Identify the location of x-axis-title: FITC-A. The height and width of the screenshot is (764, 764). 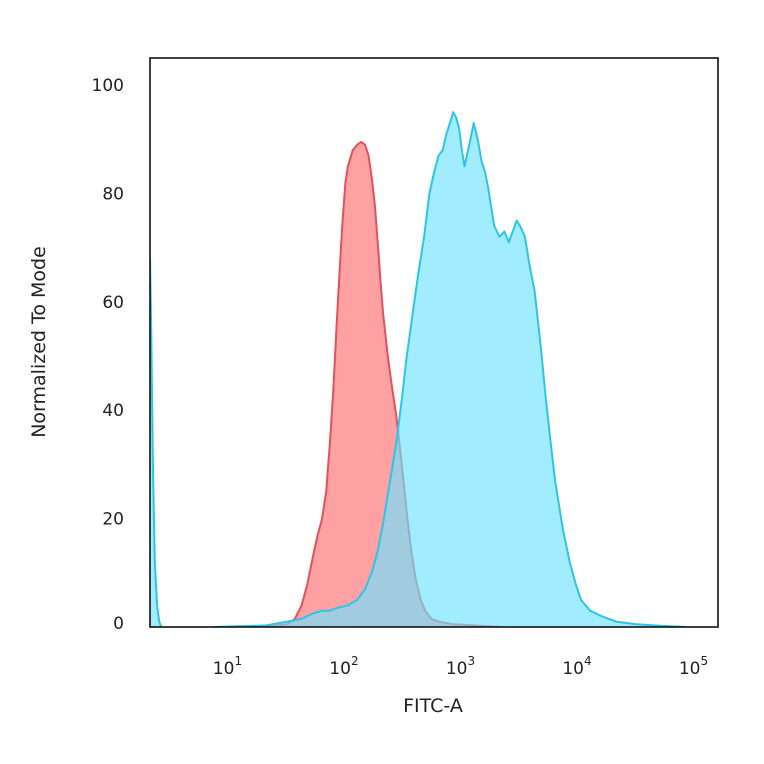
(433, 706).